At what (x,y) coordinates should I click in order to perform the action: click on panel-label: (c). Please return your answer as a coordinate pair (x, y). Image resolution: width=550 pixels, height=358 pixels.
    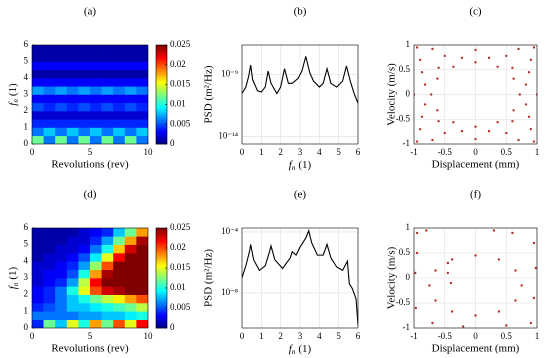
    Looking at the image, I should click on (475, 12).